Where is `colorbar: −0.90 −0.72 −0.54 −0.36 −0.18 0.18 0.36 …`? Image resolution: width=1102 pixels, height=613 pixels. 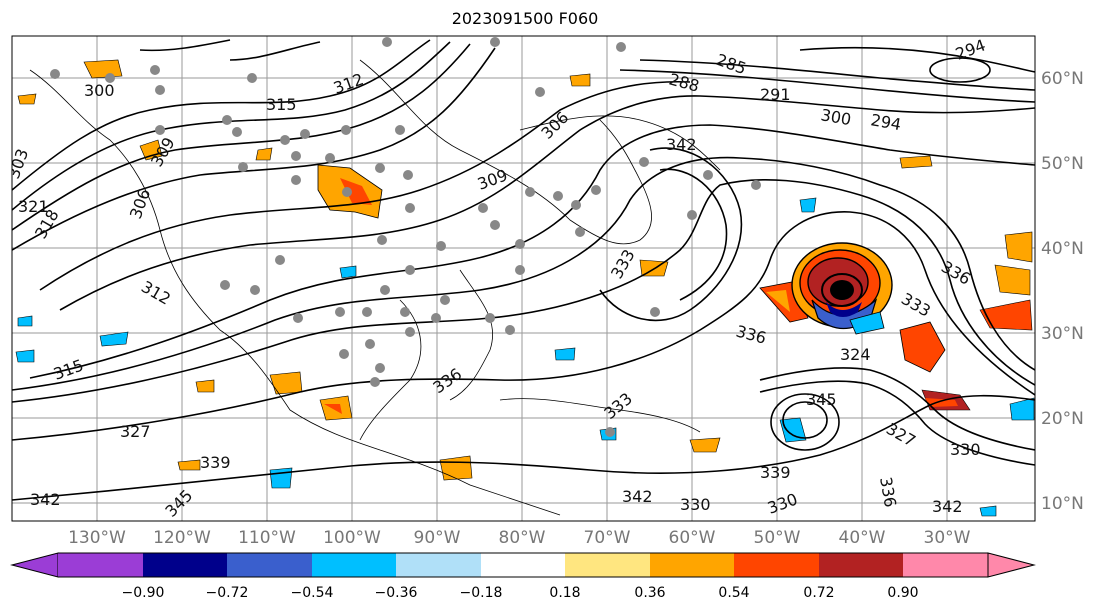 colorbar: −0.90 −0.72 −0.54 −0.36 −0.18 0.18 0.36 … is located at coordinates (523, 576).